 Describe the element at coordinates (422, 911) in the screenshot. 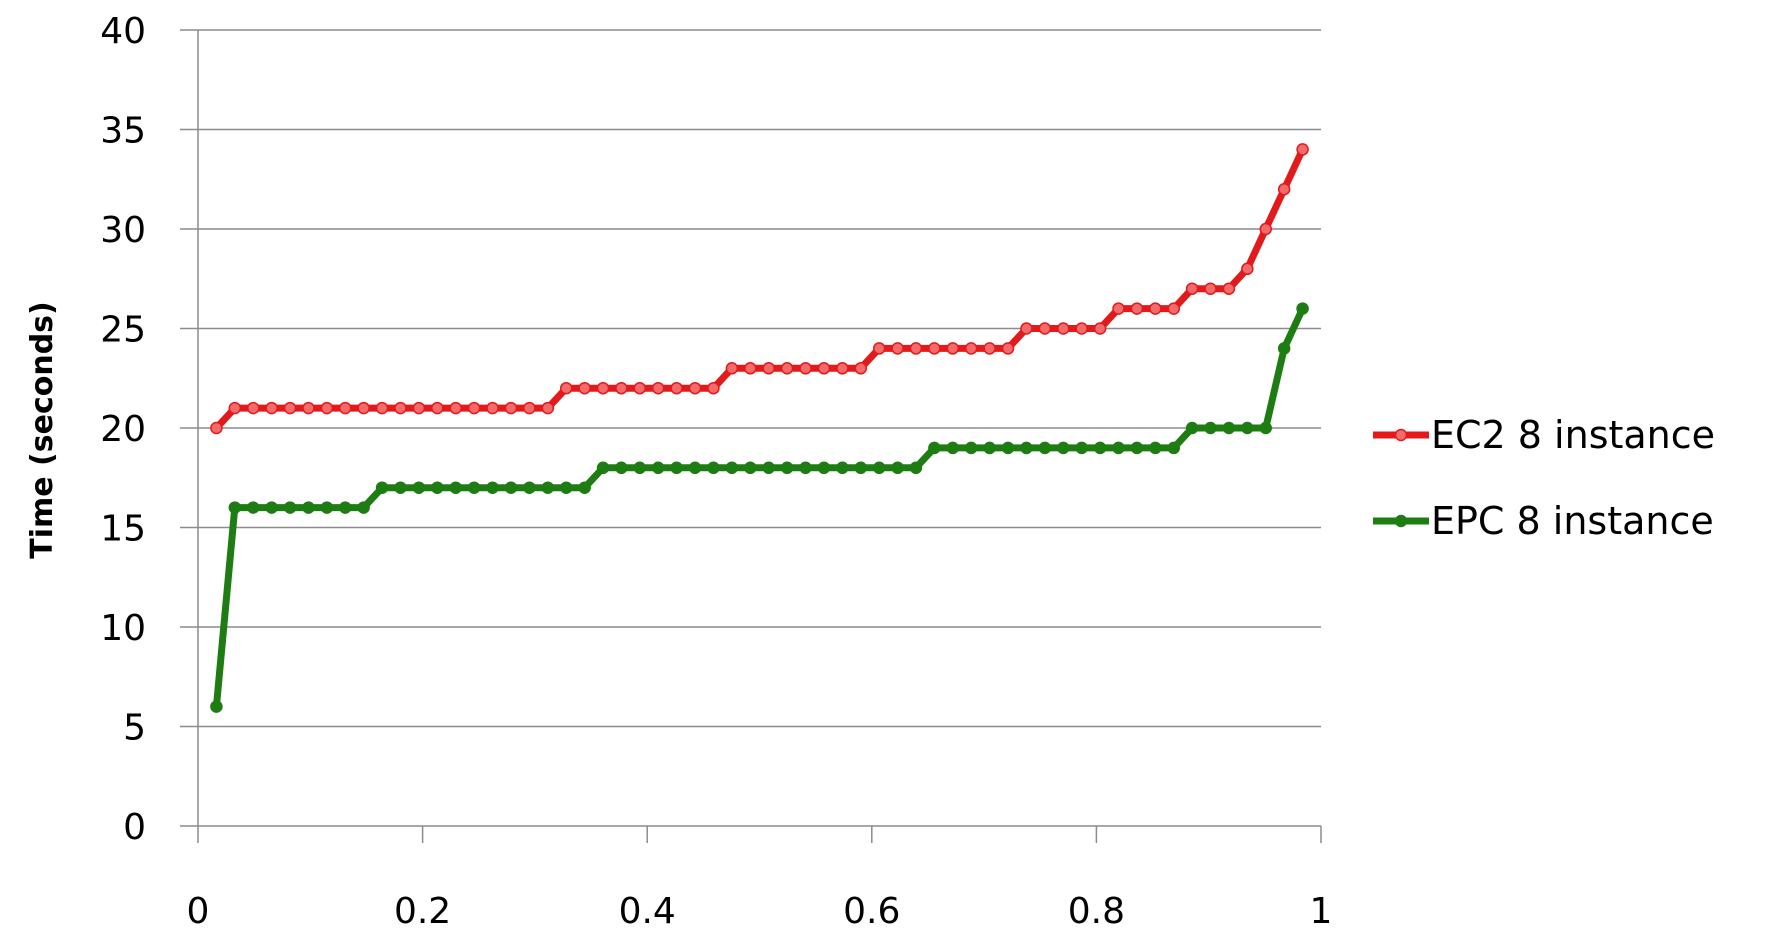

I see `x-tick-label: 0.2` at that location.